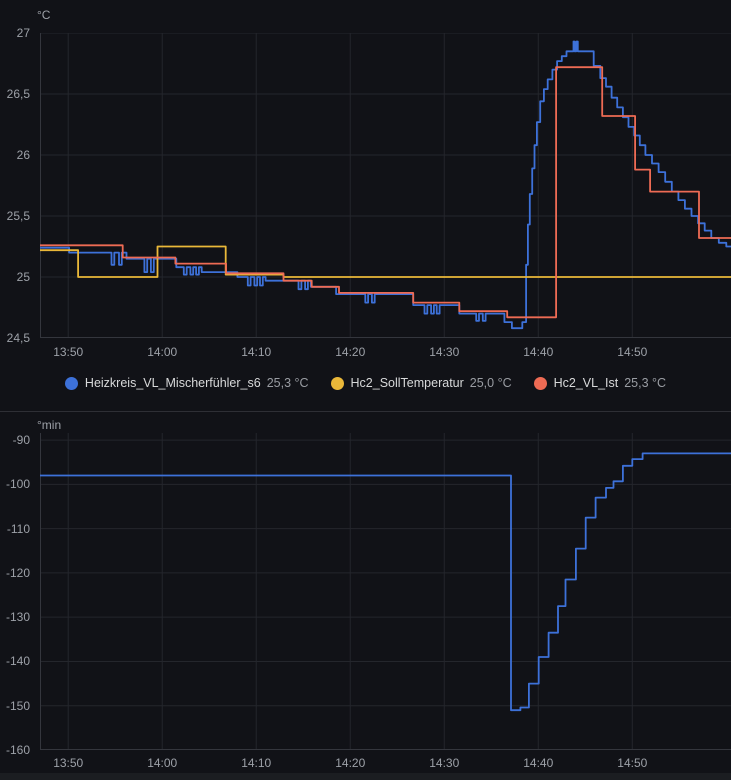 The width and height of the screenshot is (731, 780). What do you see at coordinates (586, 383) in the screenshot?
I see `legend-series-name: Hc2_VL_Ist` at bounding box center [586, 383].